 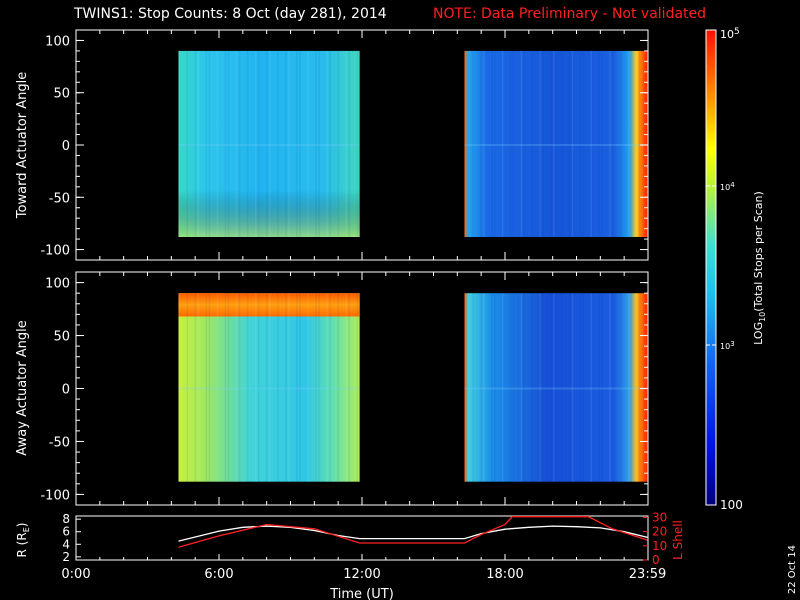 I want to click on heatmap-block, so click(x=556, y=387).